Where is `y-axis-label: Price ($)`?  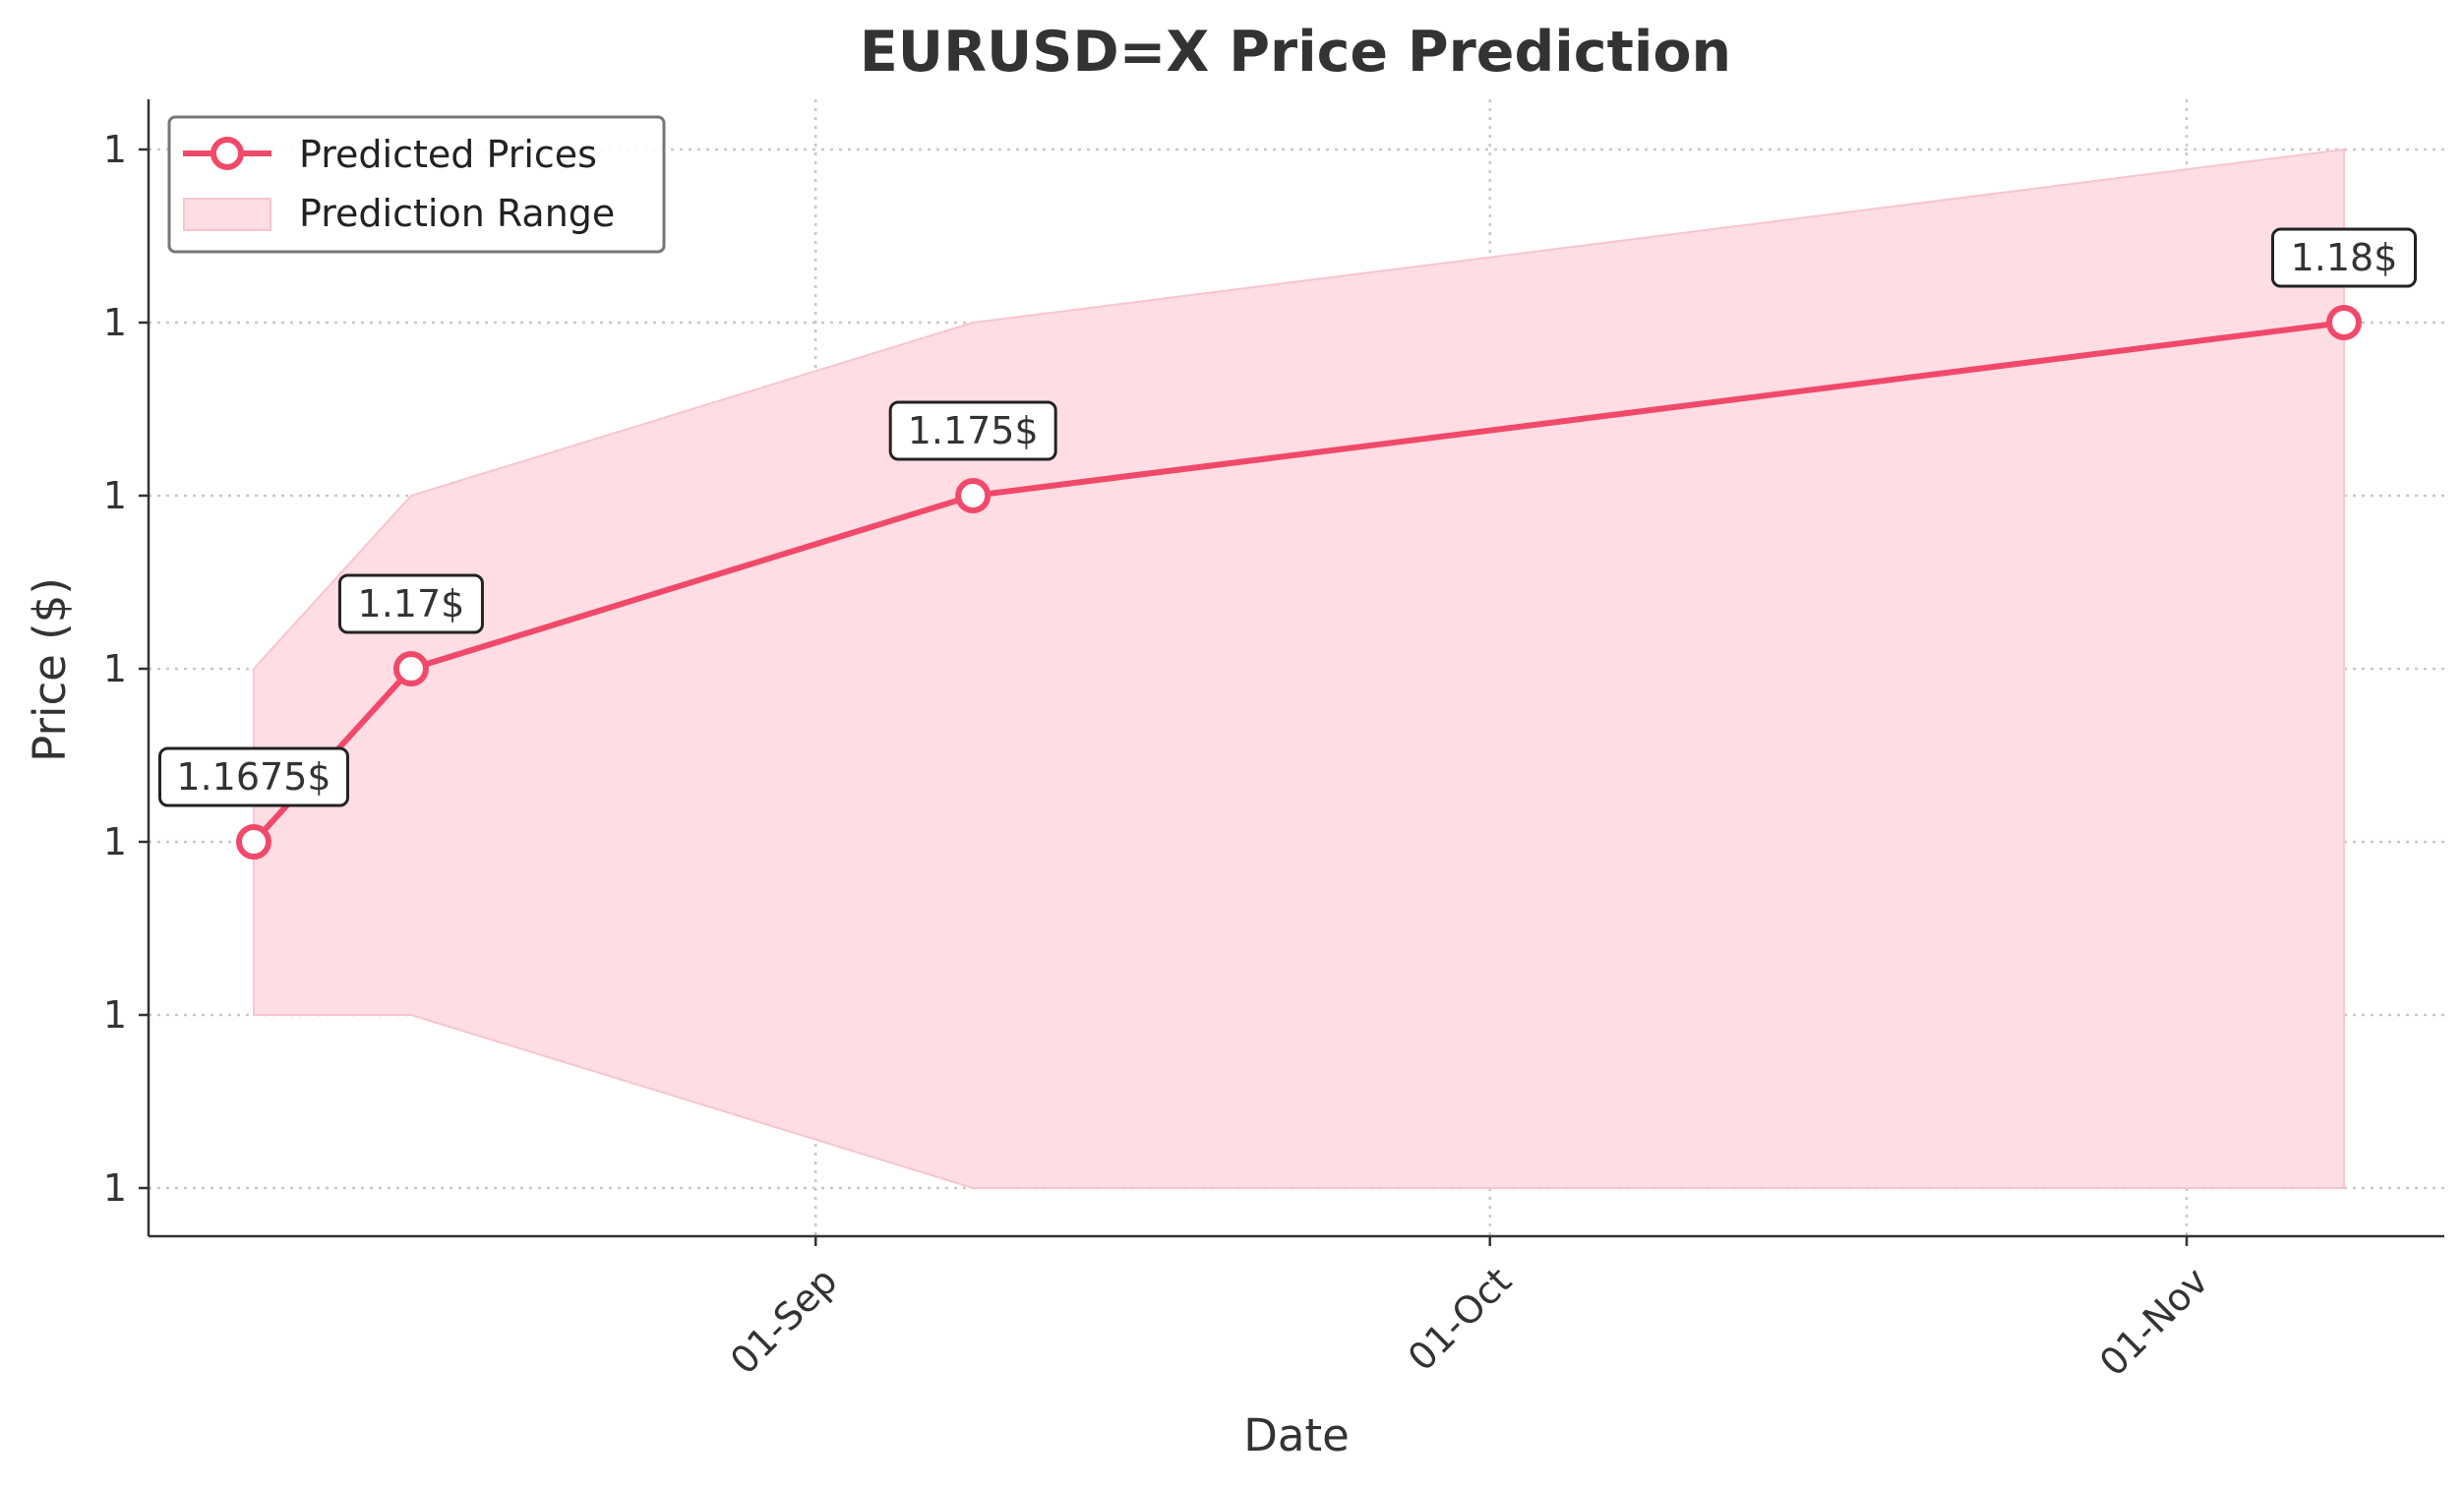 y-axis-label: Price ($) is located at coordinates (50, 669).